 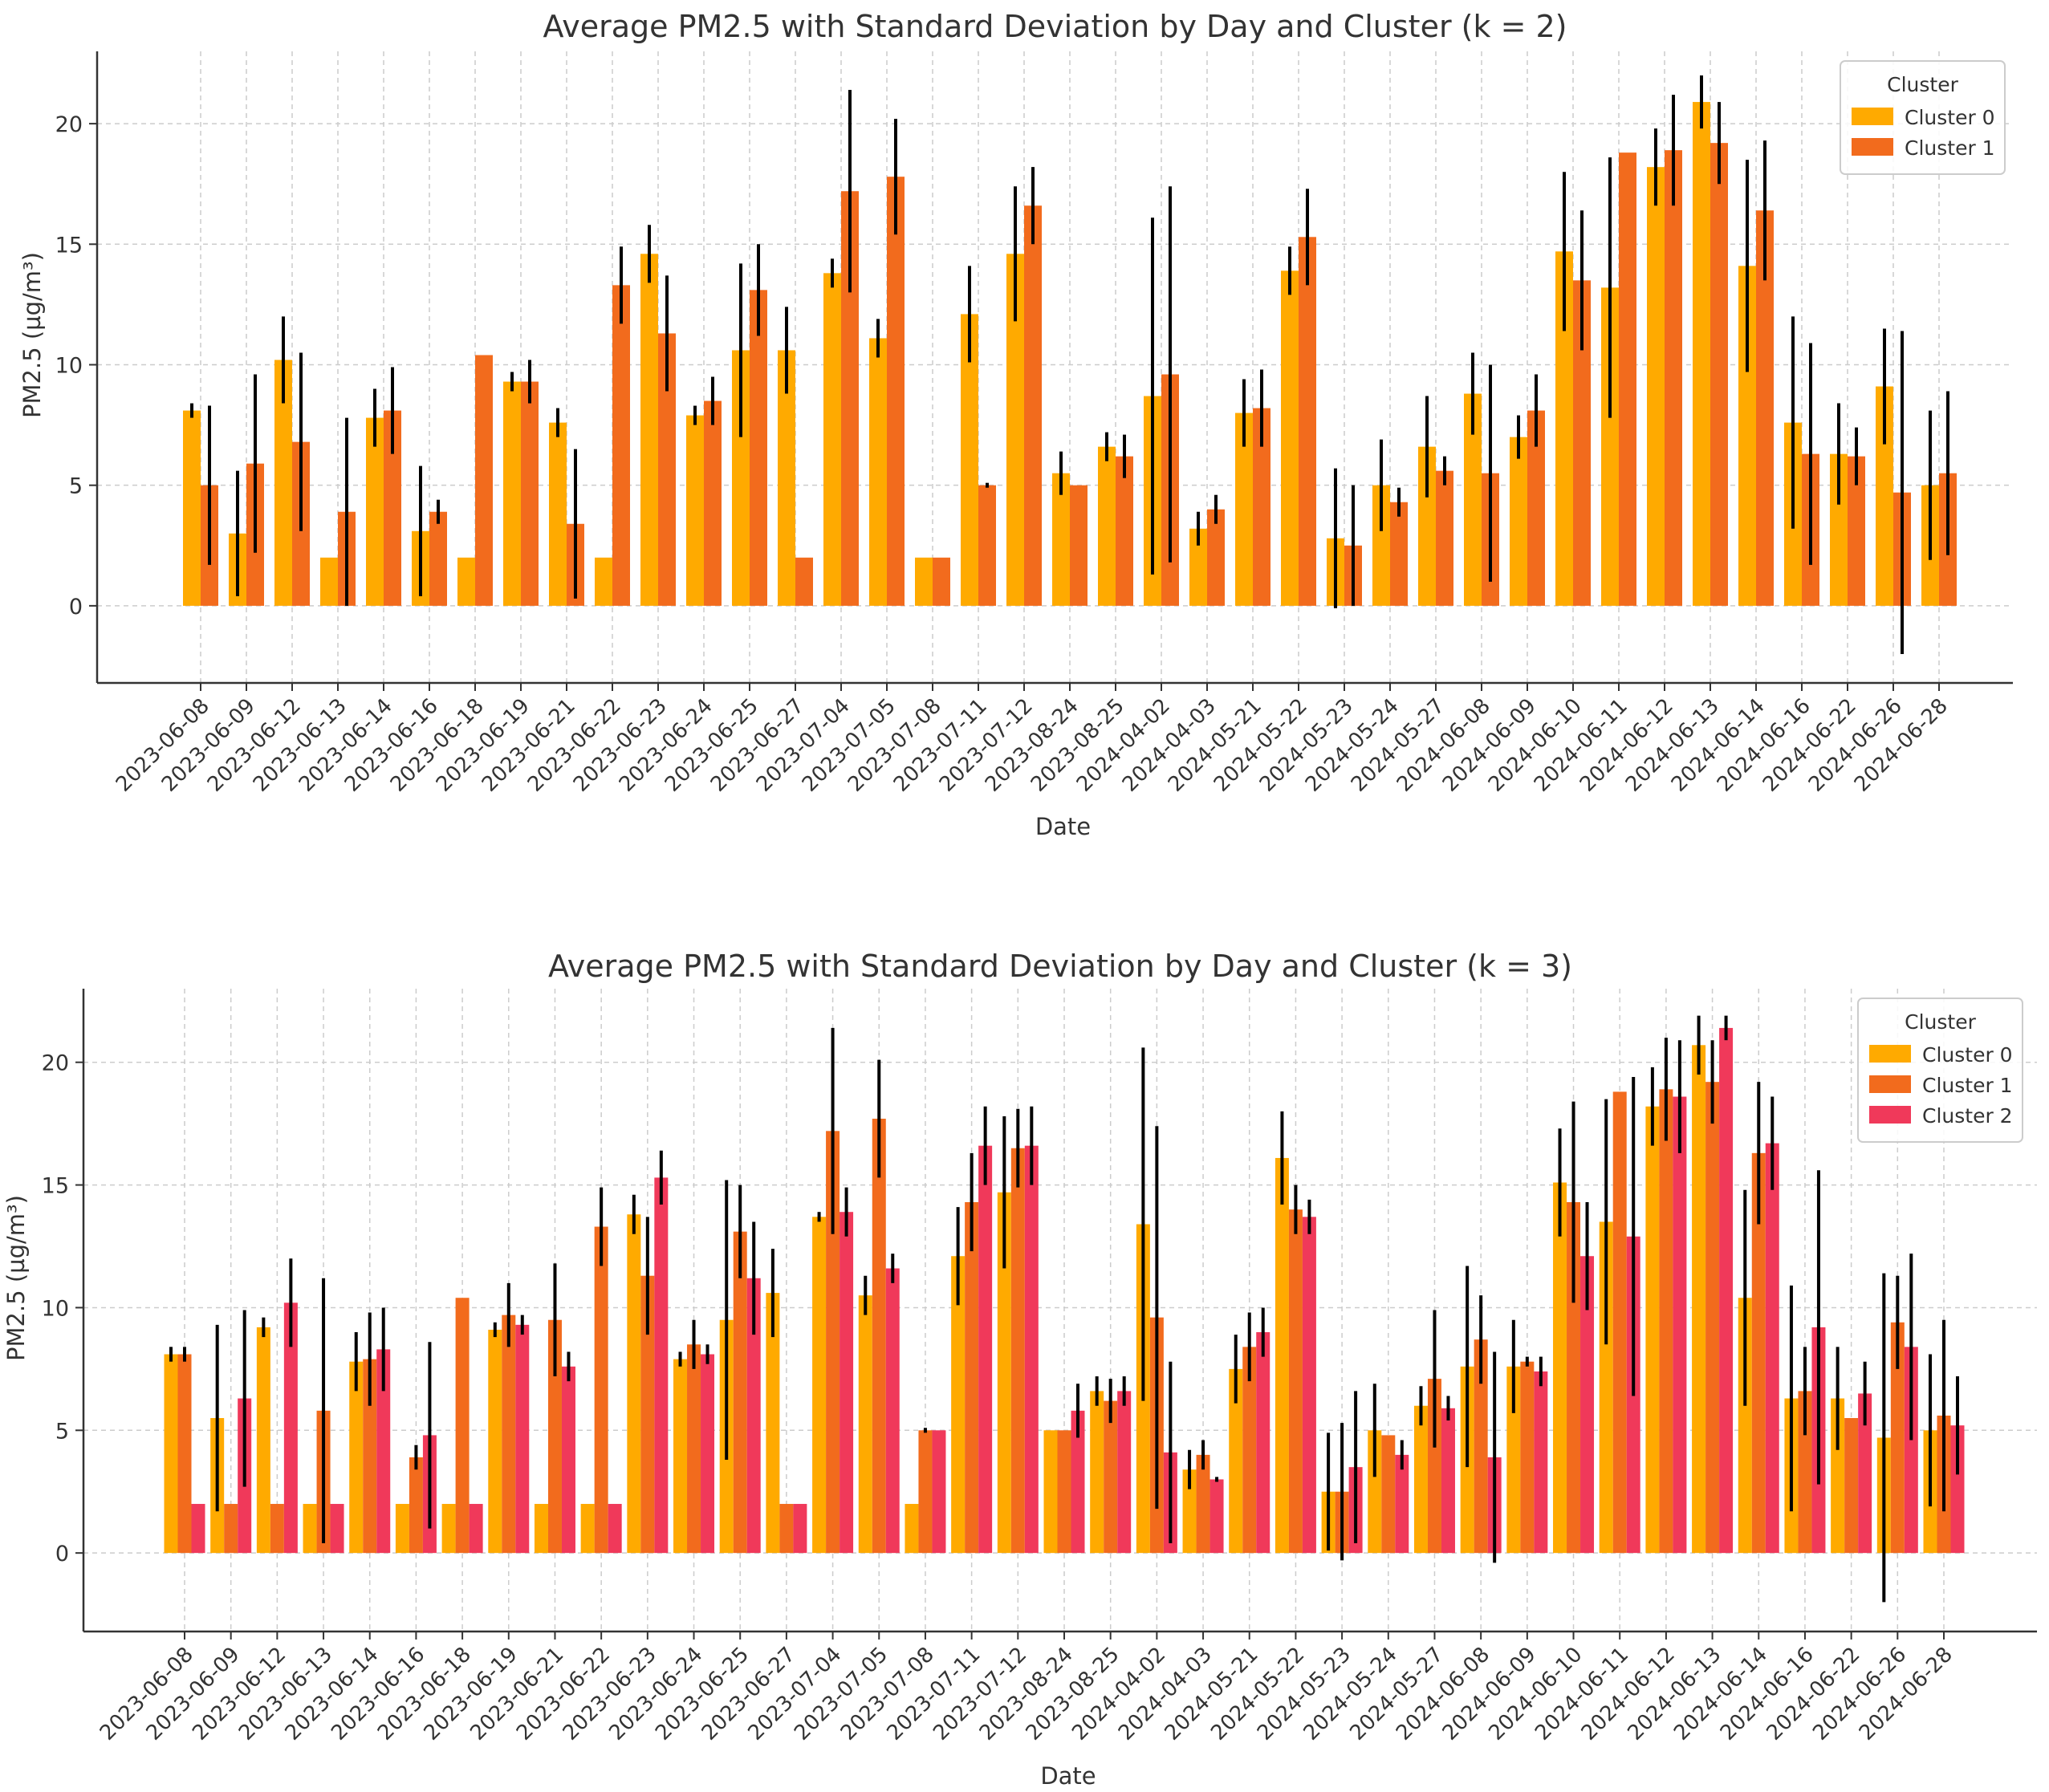 I want to click on y-tick-label: 10, so click(x=56, y=1308).